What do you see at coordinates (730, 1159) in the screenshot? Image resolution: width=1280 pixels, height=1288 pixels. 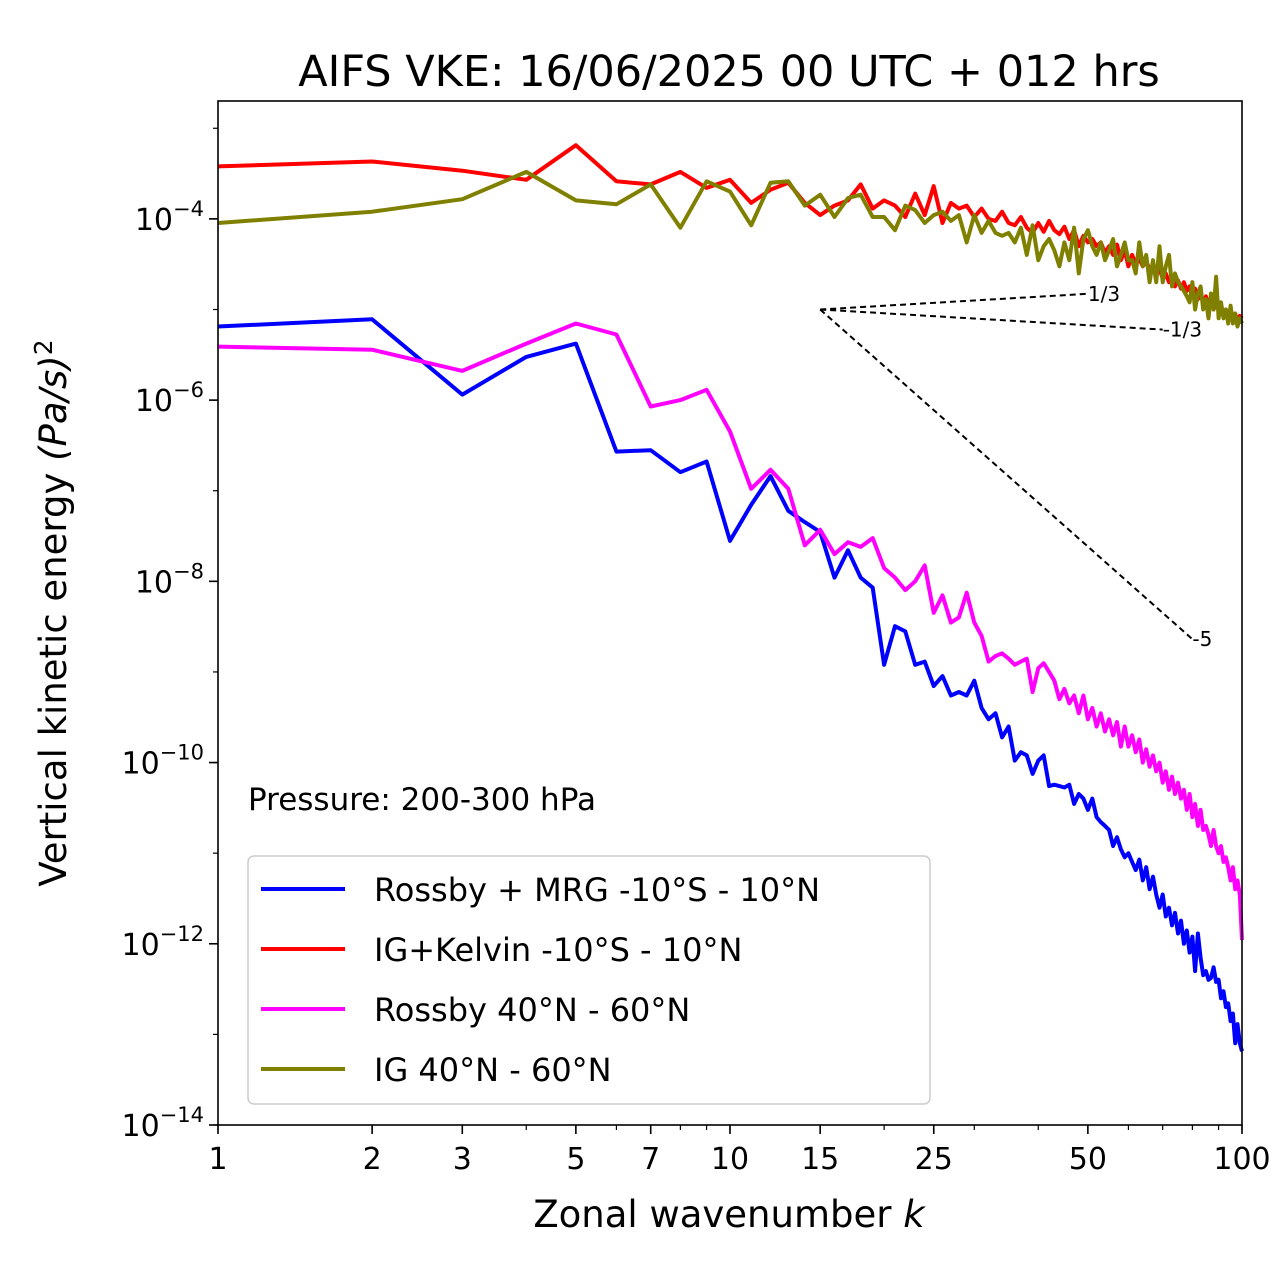 I see `x-tick-label-5: 10` at bounding box center [730, 1159].